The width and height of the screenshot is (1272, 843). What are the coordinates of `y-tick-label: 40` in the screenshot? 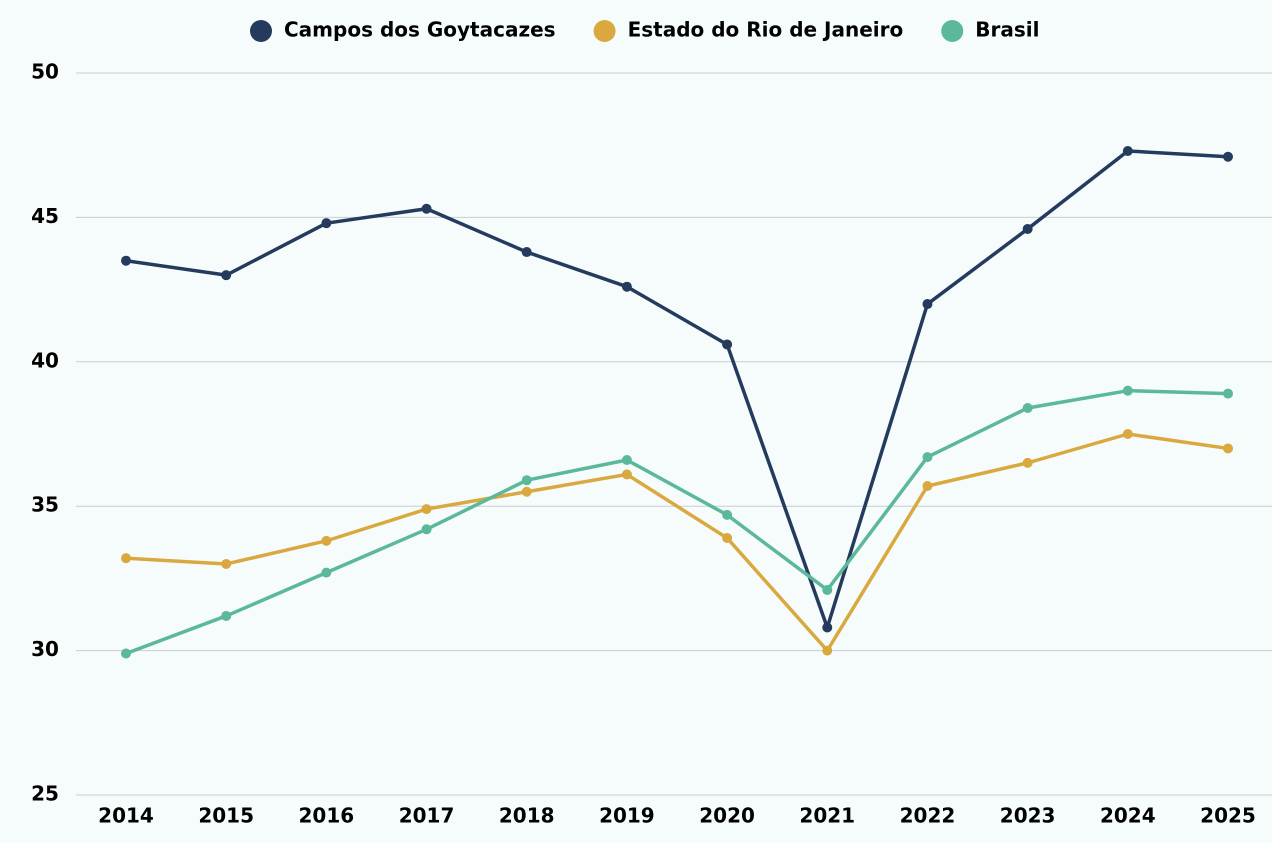 It's located at (45, 360).